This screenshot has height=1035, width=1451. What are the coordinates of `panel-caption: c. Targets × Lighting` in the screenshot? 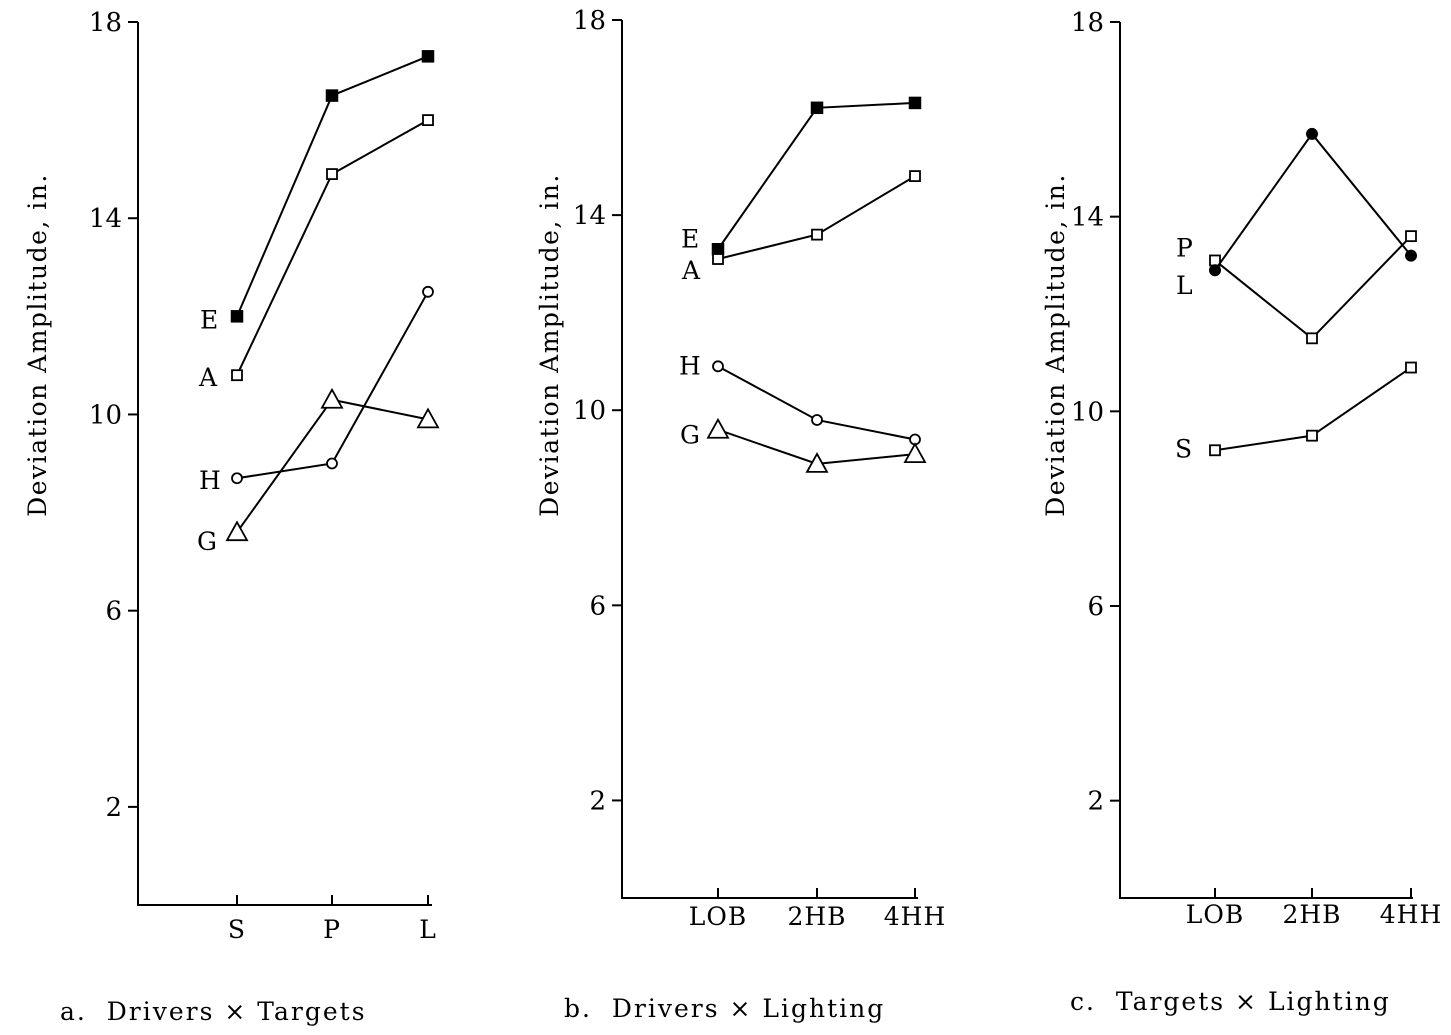 It's located at (1230, 1001).